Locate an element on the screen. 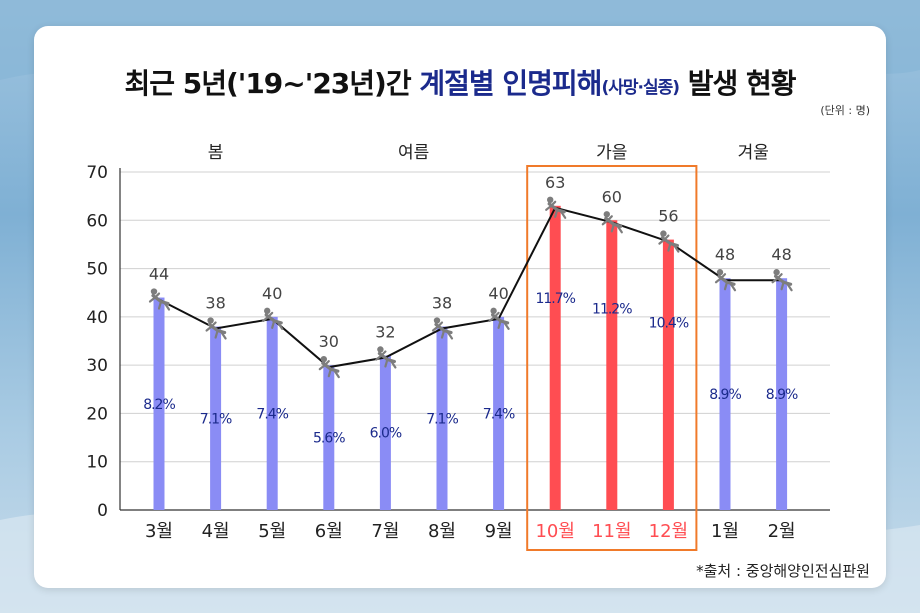 The width and height of the screenshot is (920, 613). percent-label: 5.6% is located at coordinates (329, 439).